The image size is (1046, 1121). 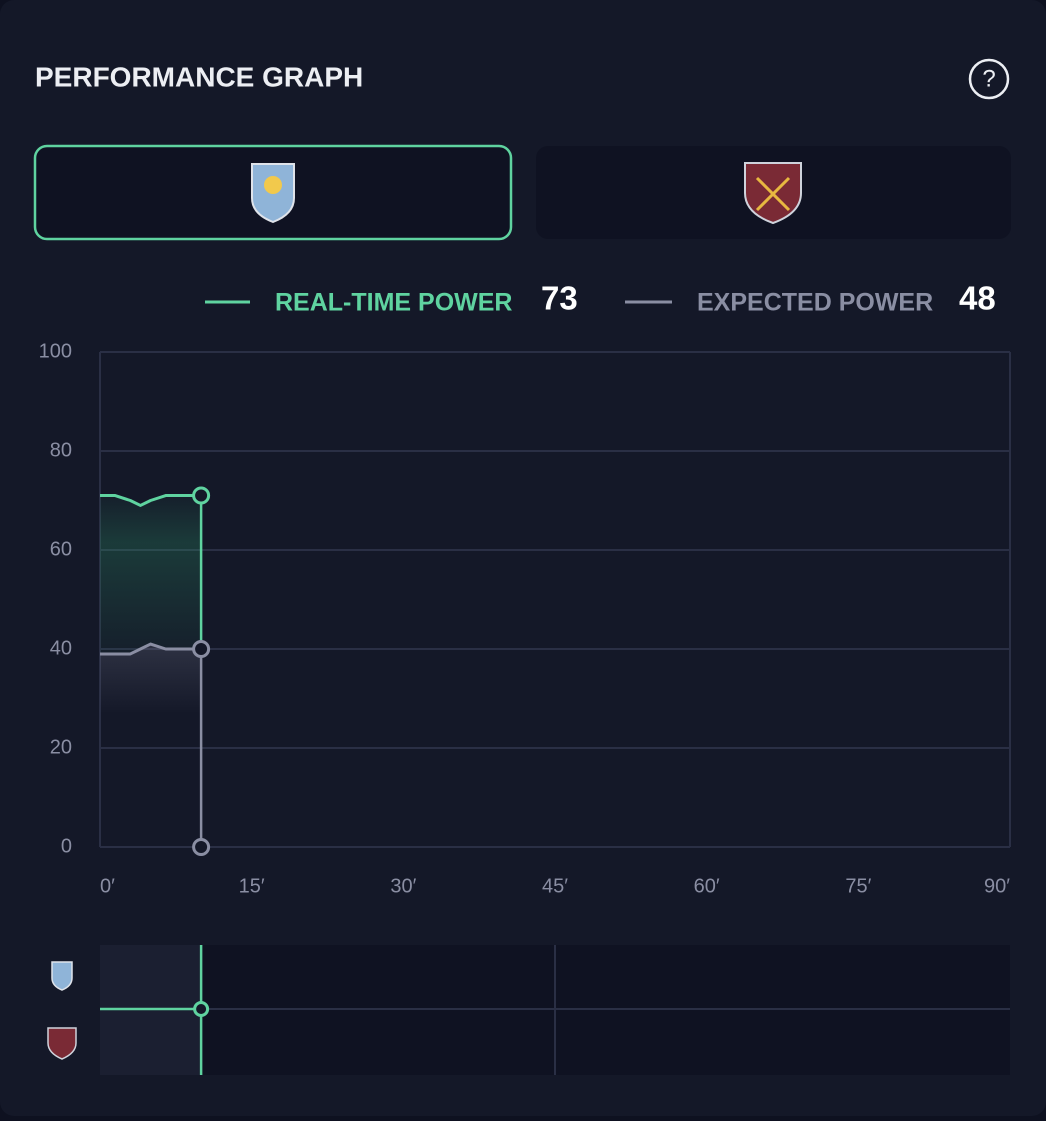 I want to click on x-tick-label: 60′, so click(x=707, y=886).